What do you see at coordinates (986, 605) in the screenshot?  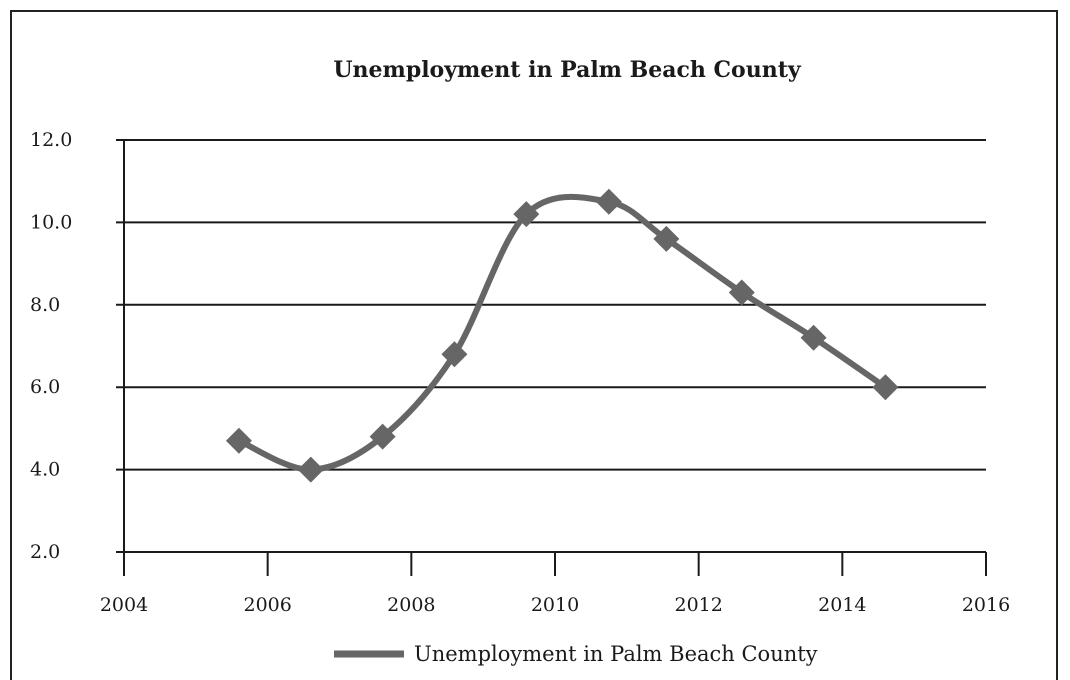 I see `x-tick-label: 2016` at bounding box center [986, 605].